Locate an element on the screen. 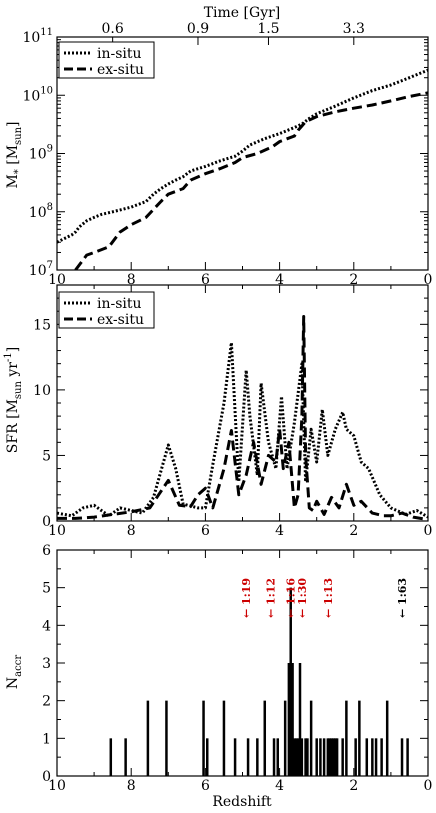 The image size is (436, 813). top-axis-label: Time [Gyr] is located at coordinates (242, 13).